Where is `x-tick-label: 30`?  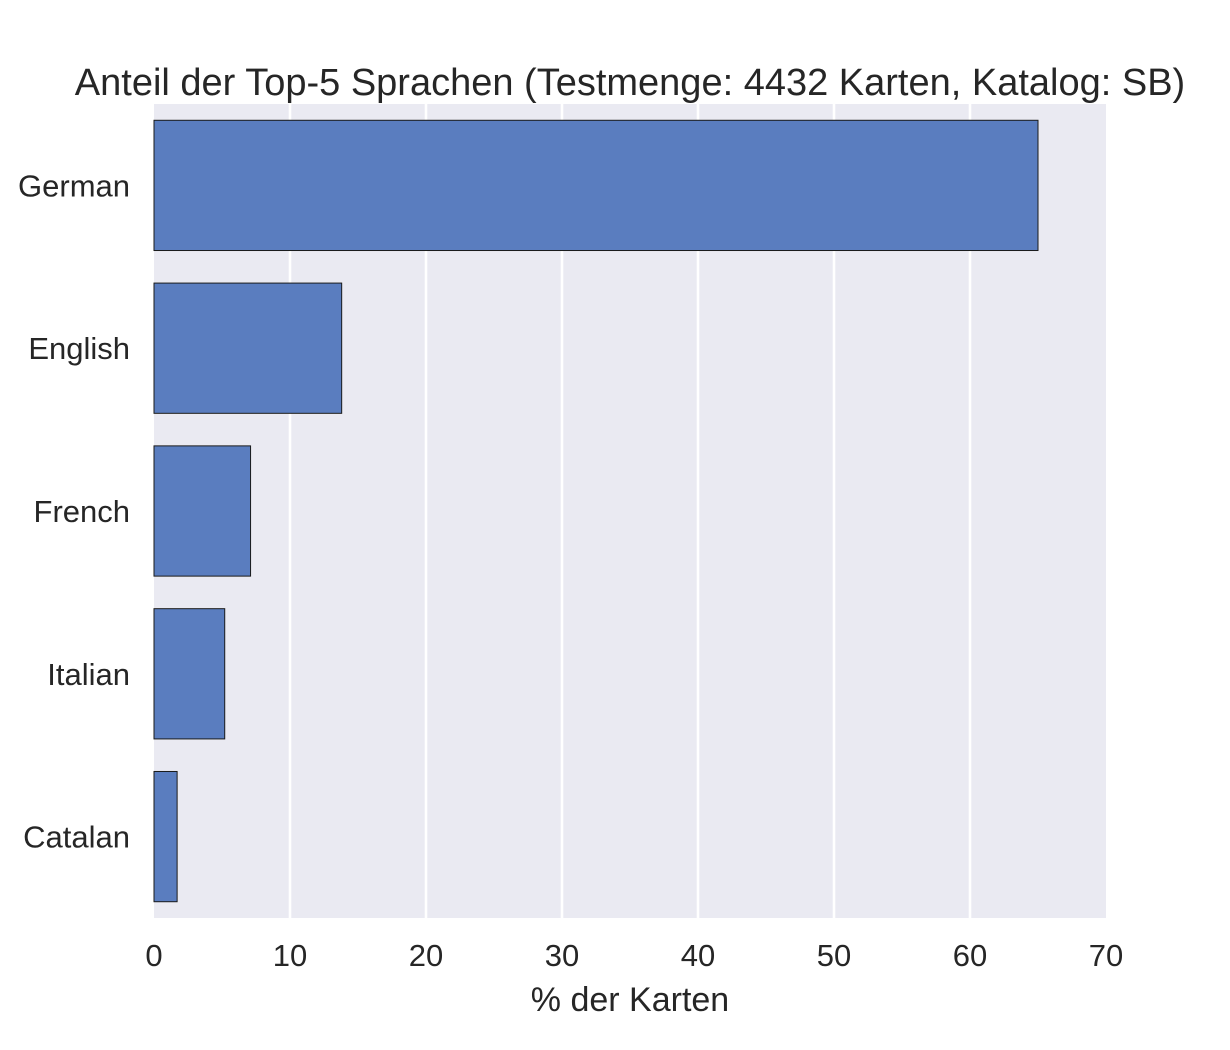
x-tick-label: 30 is located at coordinates (562, 955).